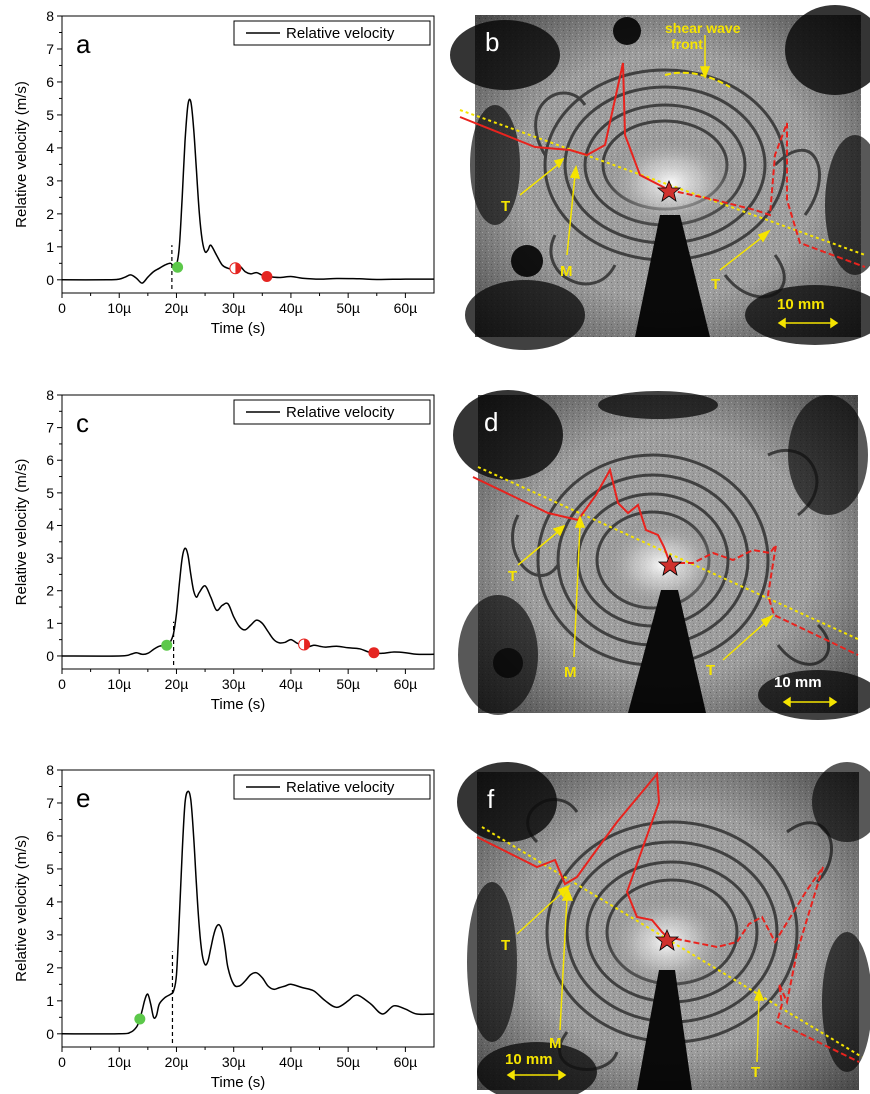 The width and height of the screenshot is (870, 1094). What do you see at coordinates (83, 44) in the screenshot?
I see `panel-letter-a: a` at bounding box center [83, 44].